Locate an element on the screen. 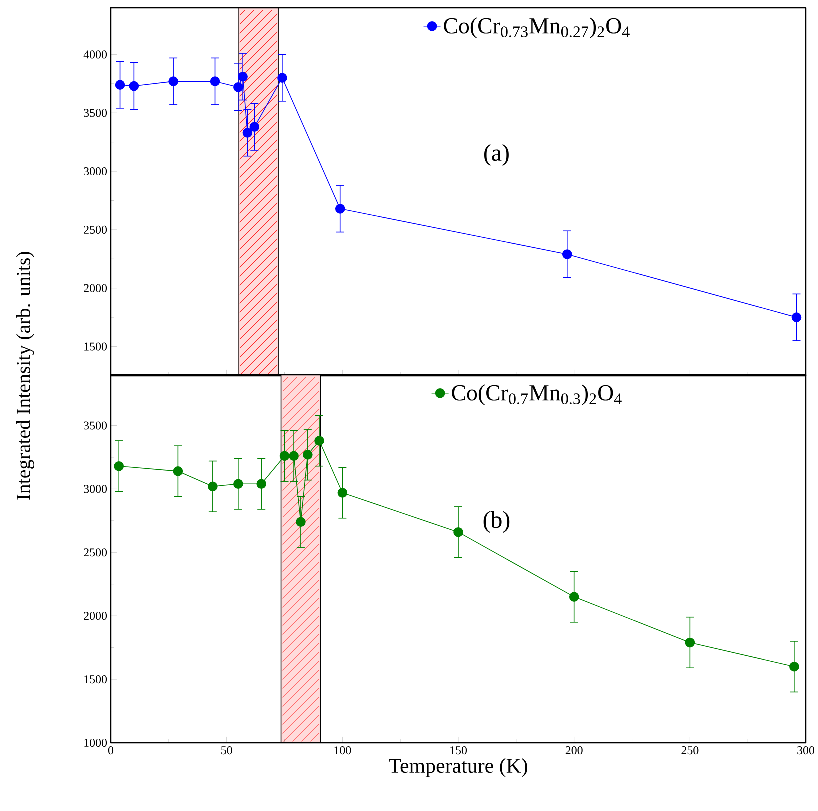 This screenshot has height=811, width=818. x-tick-label: 250 is located at coordinates (690, 750).